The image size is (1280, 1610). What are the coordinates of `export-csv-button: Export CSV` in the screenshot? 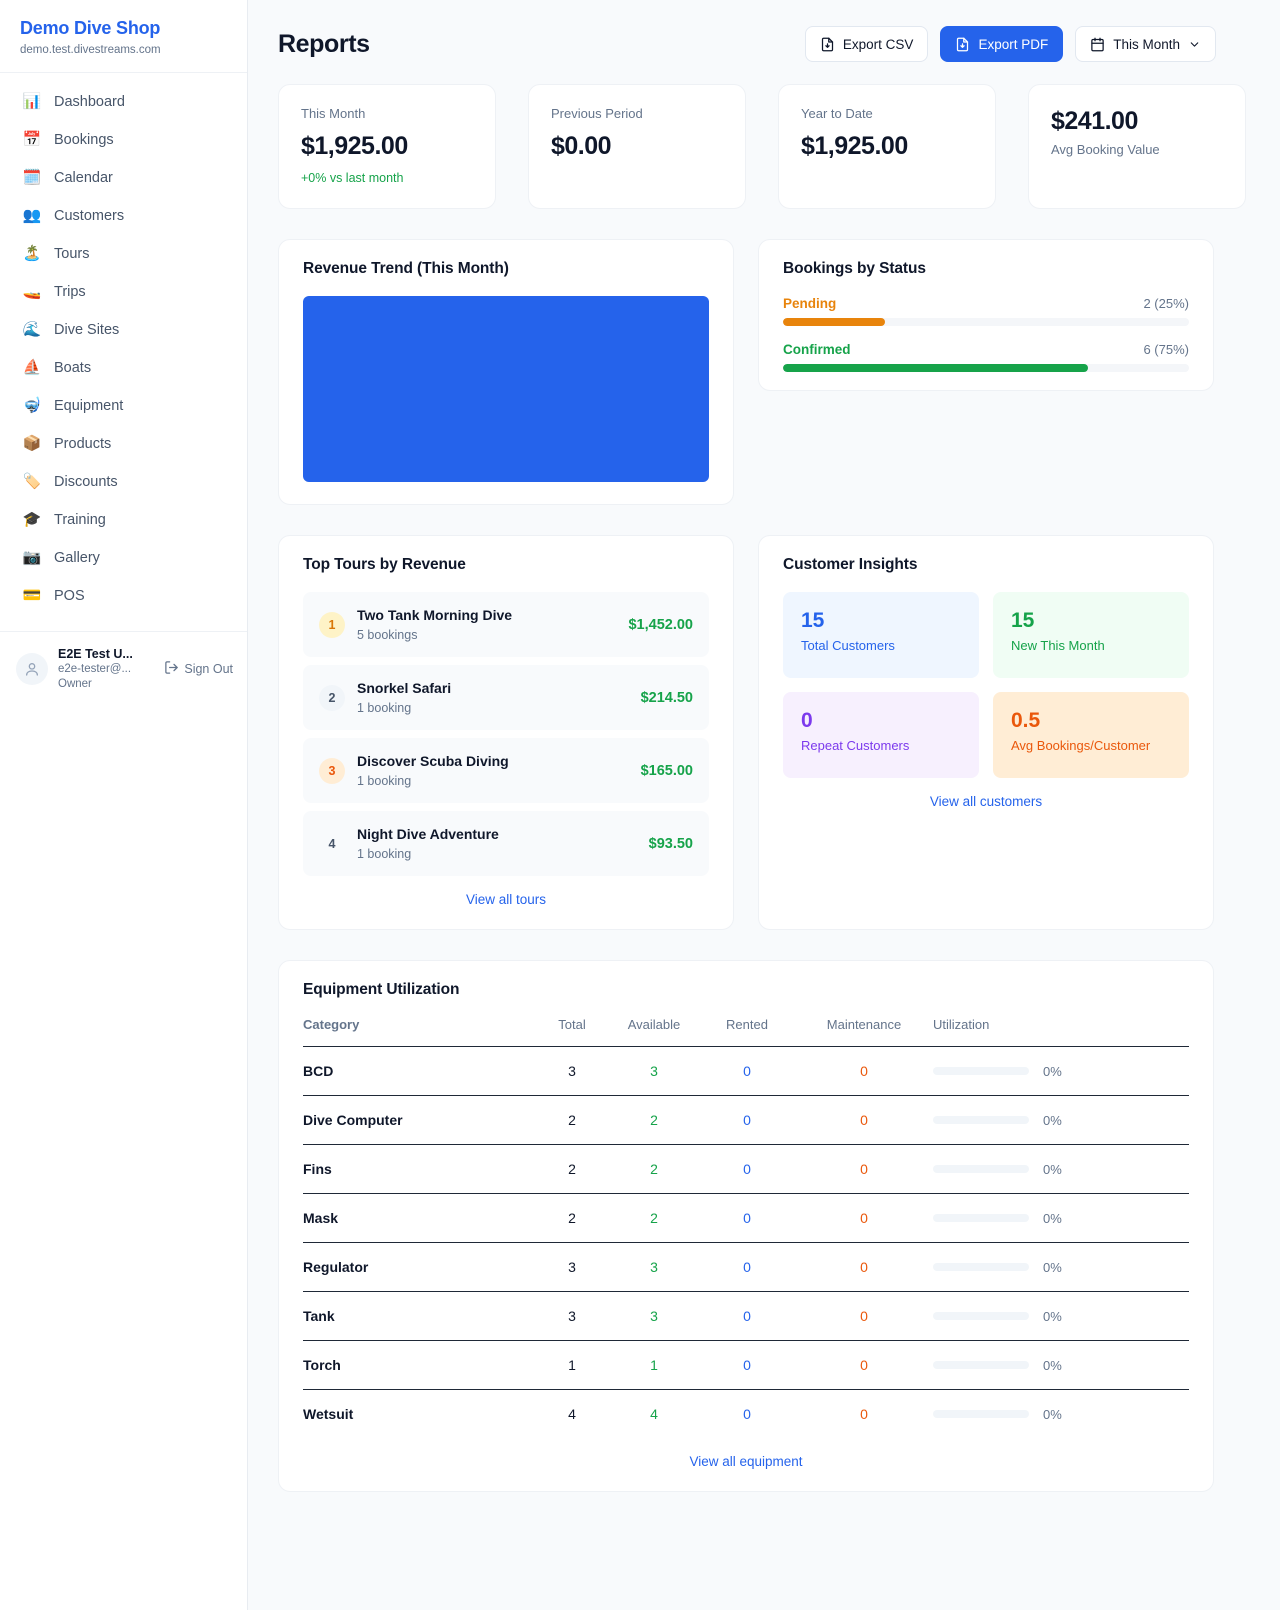 It's located at (866, 44).